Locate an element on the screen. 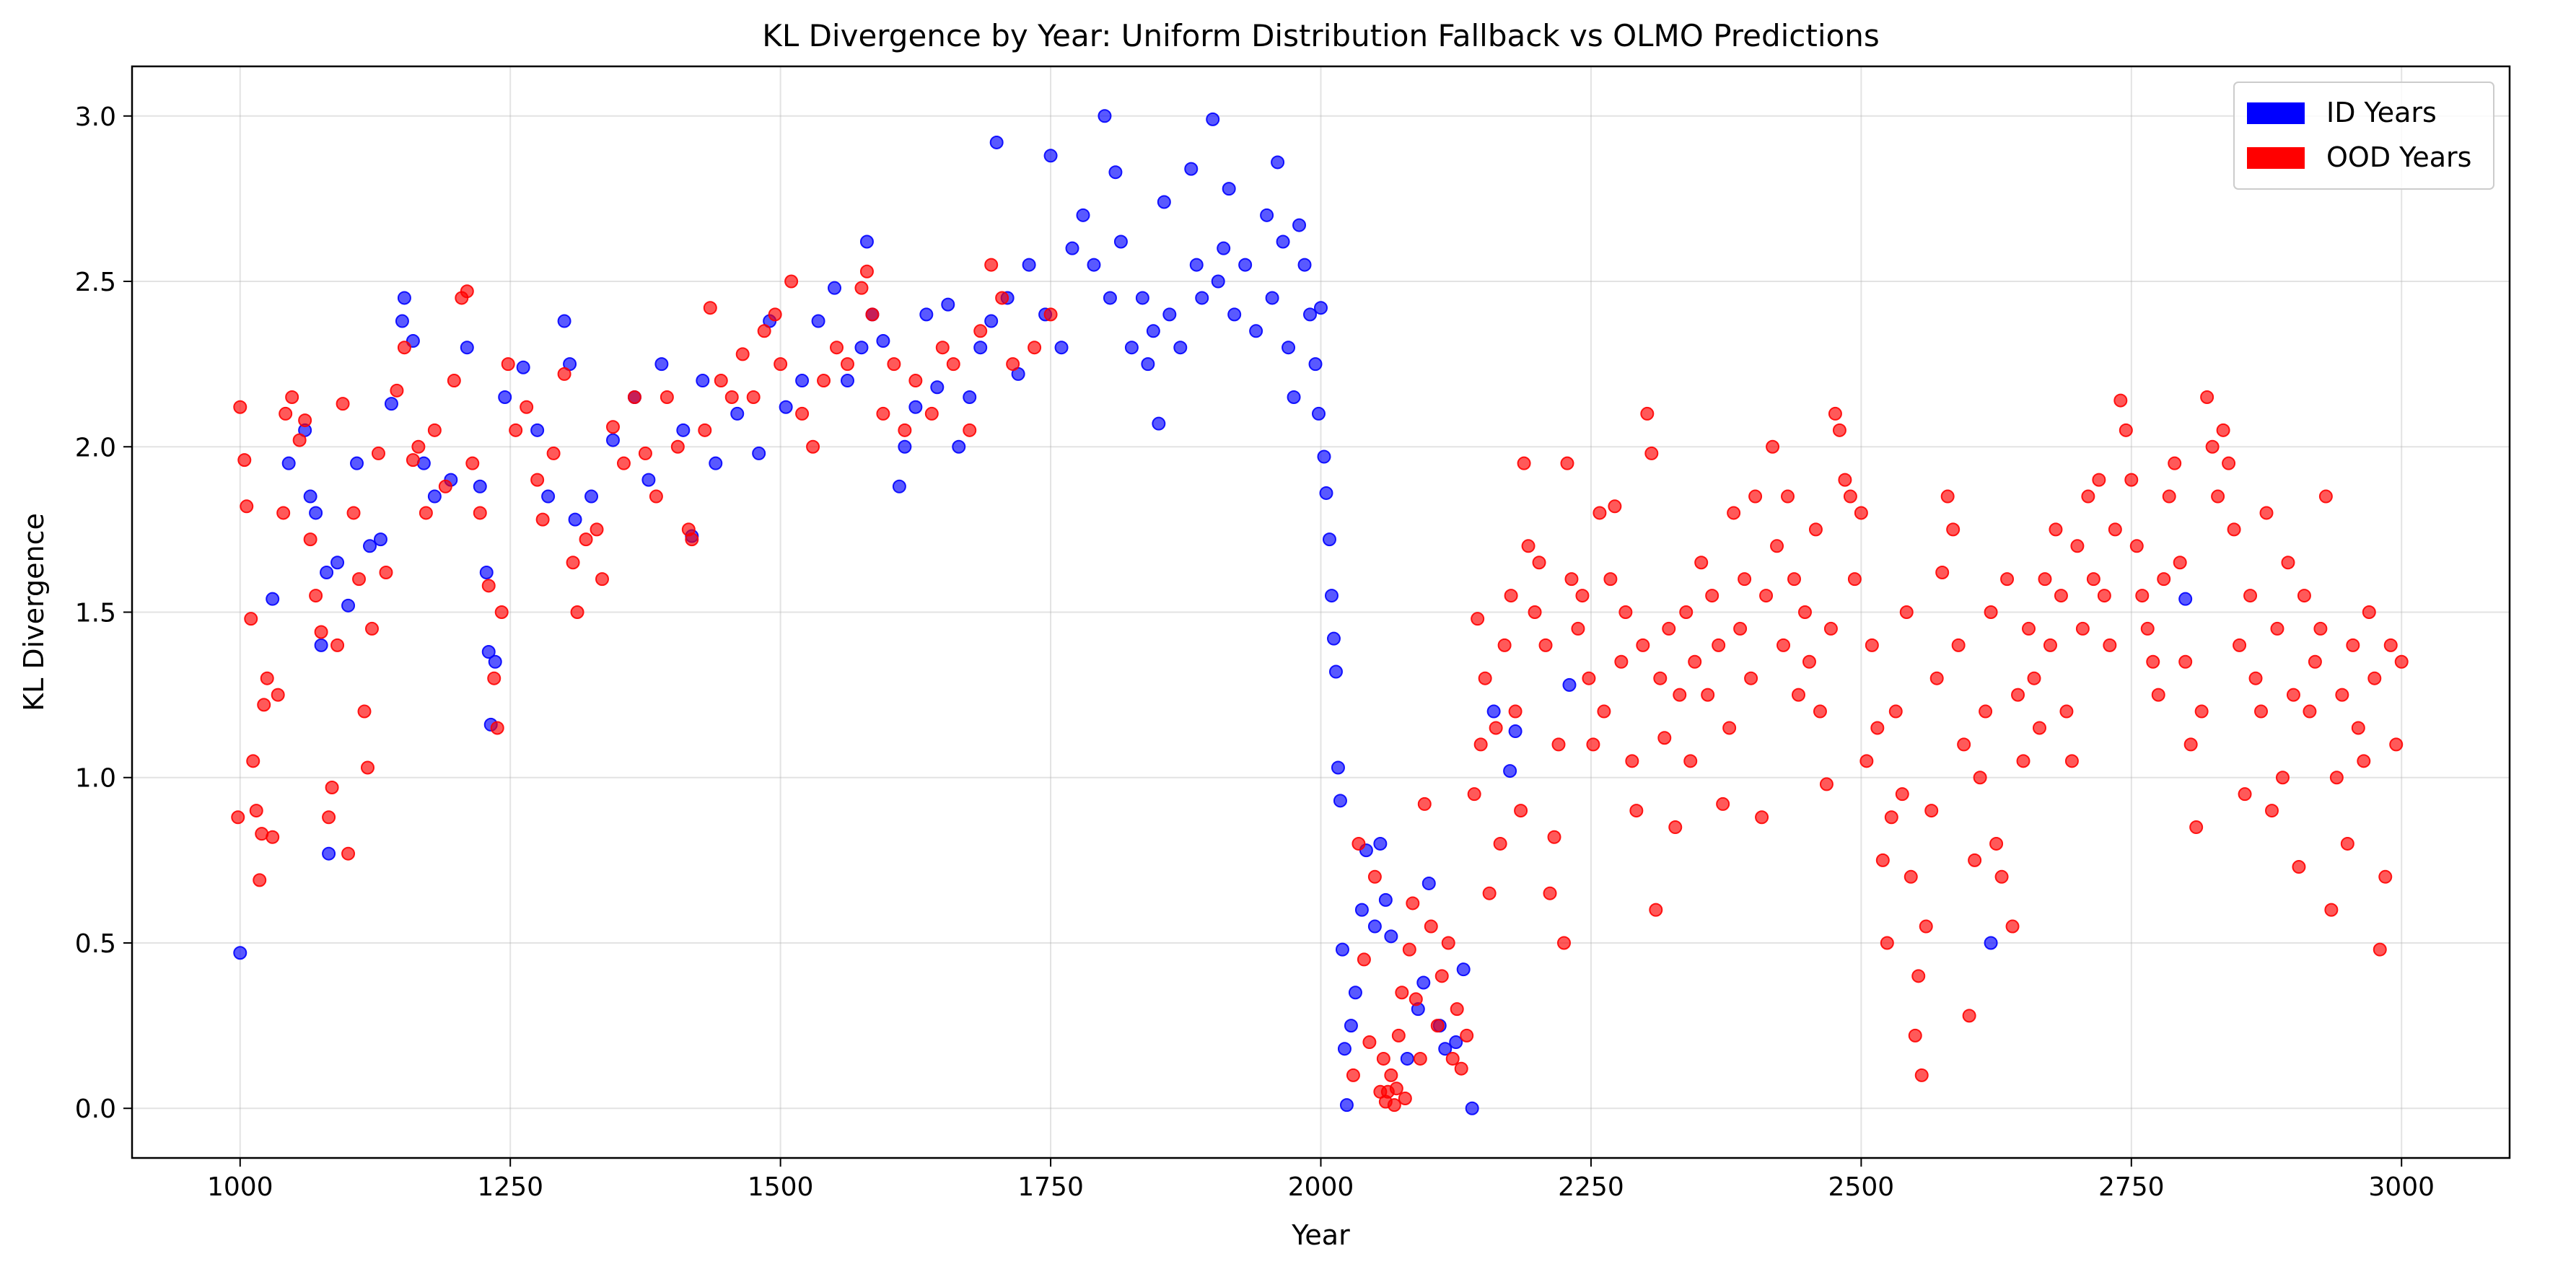 Image resolution: width=2576 pixels, height=1277 pixels. legend-swatch is located at coordinates (2276, 113).